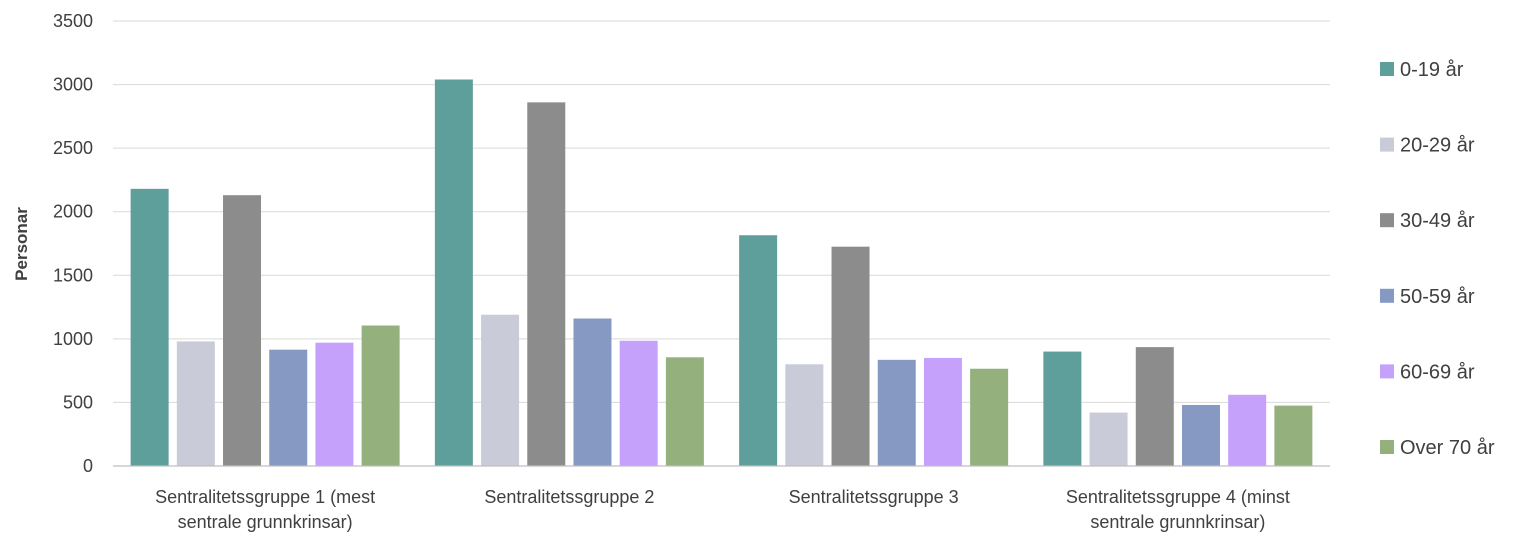  I want to click on y-axis-label: Personar, so click(21, 244).